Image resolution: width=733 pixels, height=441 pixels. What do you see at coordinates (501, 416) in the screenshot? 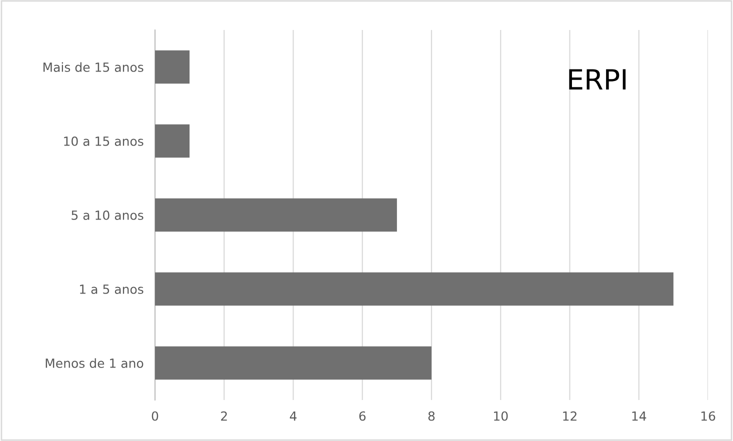
I see `x-tick-label: 10` at bounding box center [501, 416].